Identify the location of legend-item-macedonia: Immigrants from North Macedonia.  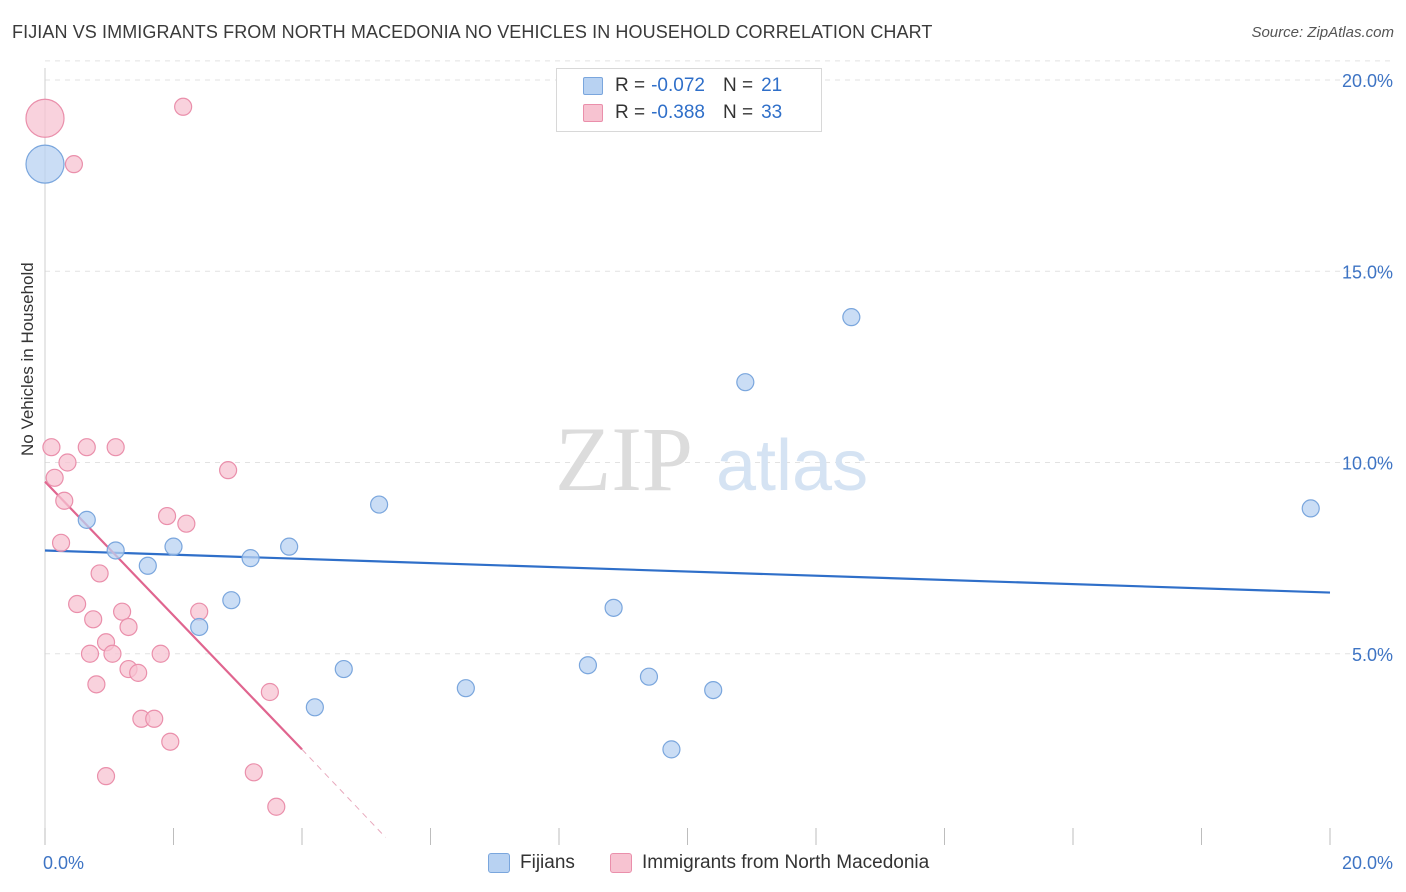
(769, 863).